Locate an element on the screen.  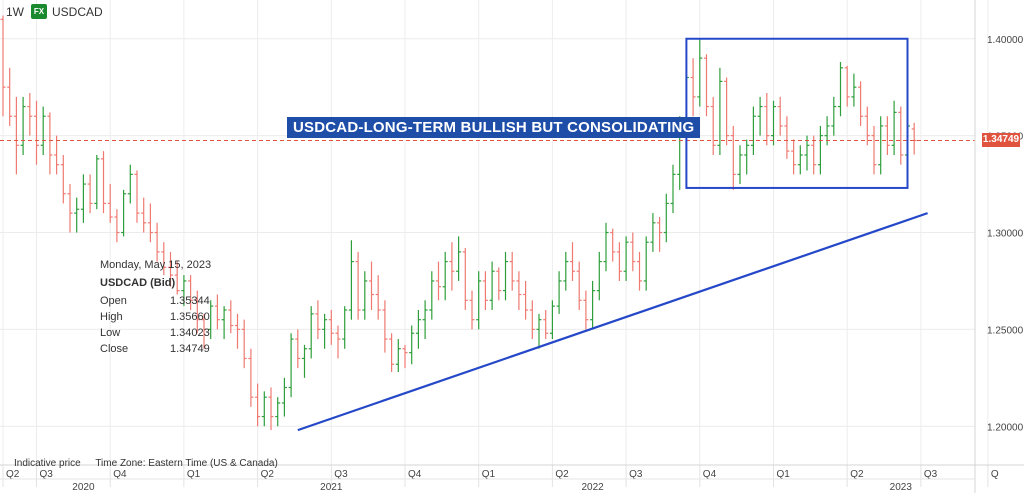
y-tick-label: 1.30000 is located at coordinates (1005, 234).